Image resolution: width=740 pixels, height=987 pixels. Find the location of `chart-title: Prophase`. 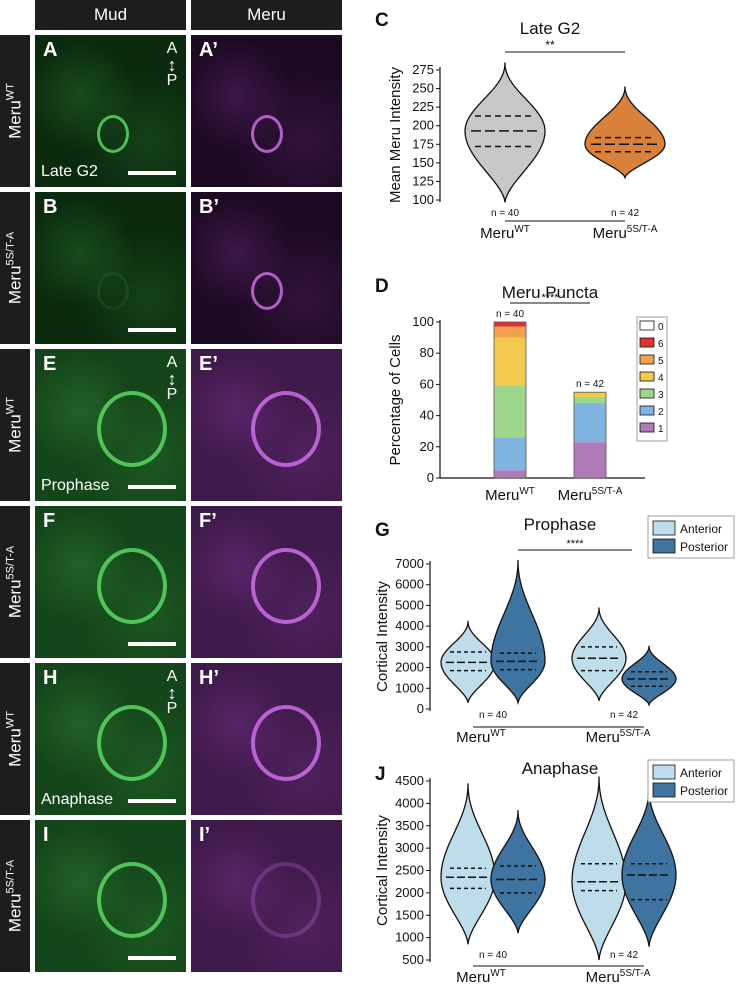

chart-title: Prophase is located at coordinates (560, 524).